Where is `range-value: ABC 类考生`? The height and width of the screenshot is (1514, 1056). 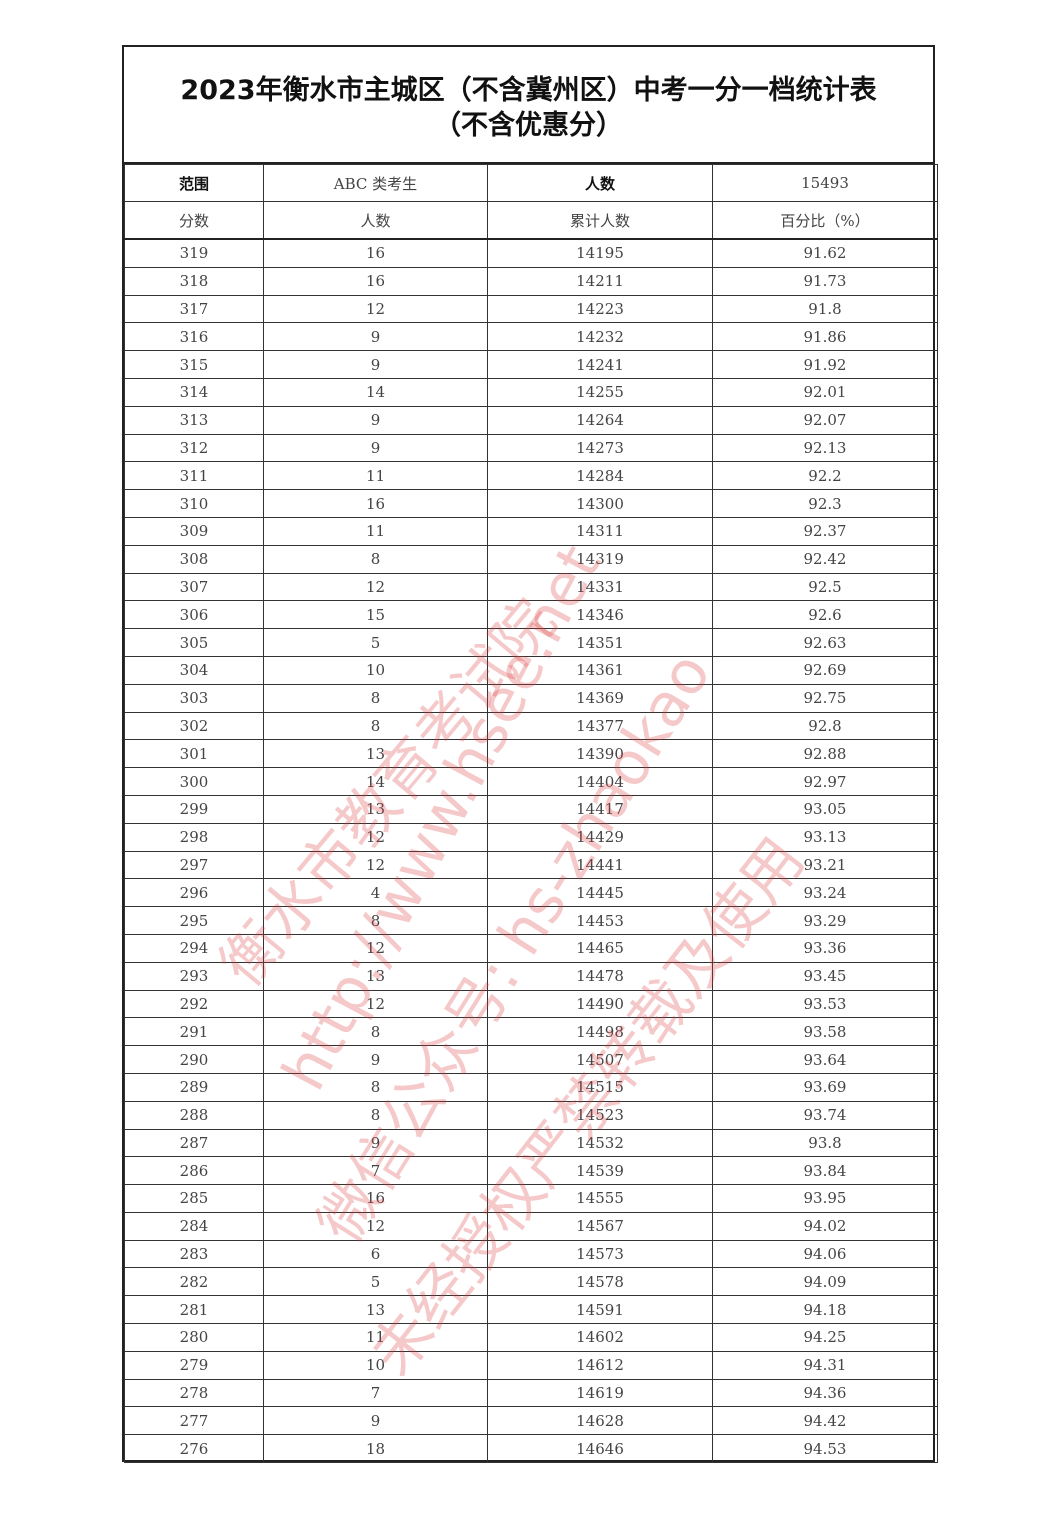
range-value: ABC 类考生 is located at coordinates (375, 183).